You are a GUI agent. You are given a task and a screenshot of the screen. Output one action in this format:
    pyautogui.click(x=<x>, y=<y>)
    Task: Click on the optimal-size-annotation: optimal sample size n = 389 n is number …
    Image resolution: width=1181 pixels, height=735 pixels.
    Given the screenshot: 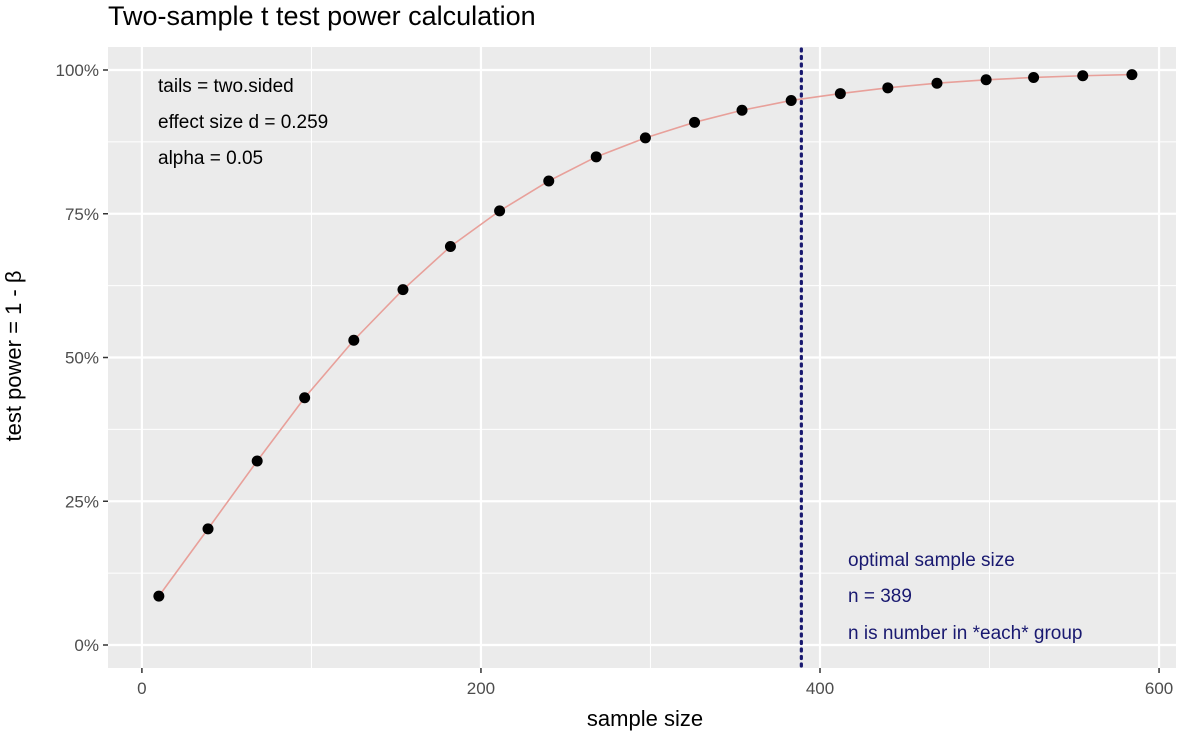 What is the action you would take?
    pyautogui.click(x=965, y=597)
    